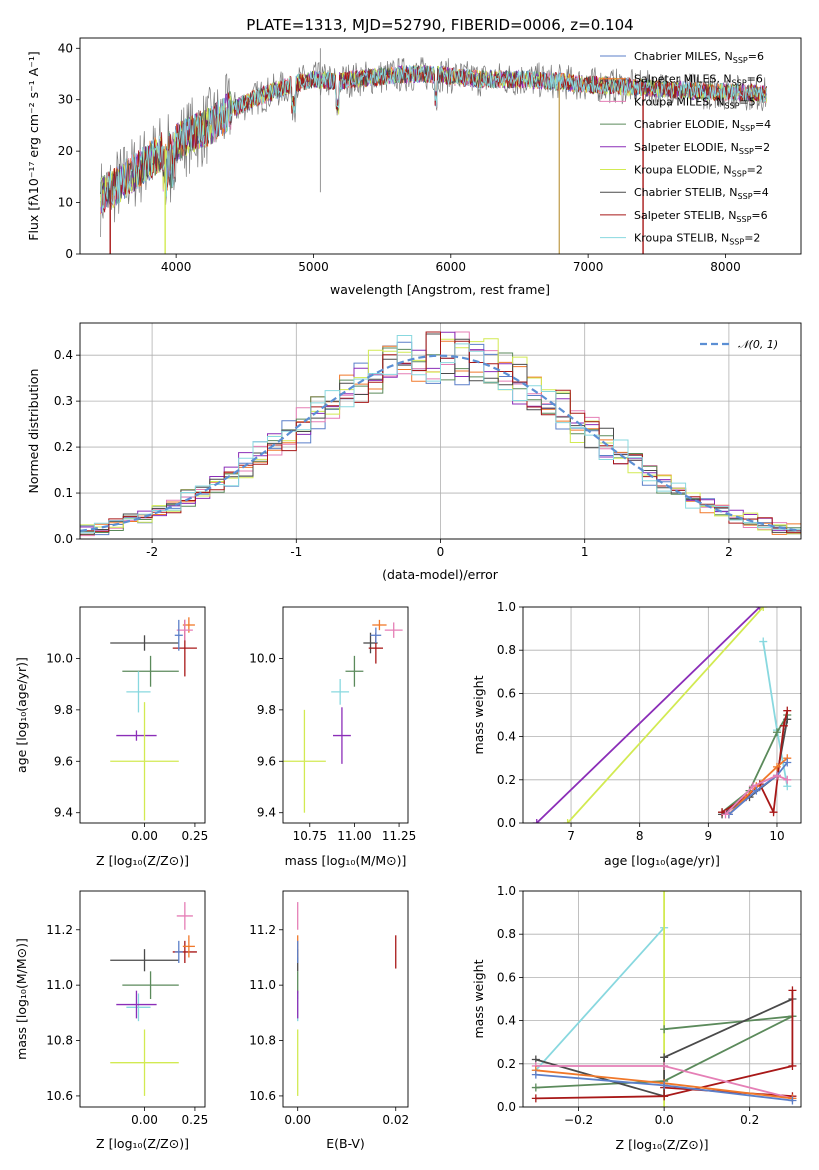  What do you see at coordinates (262, 658) in the screenshot?
I see `y-tick-label: 10.0` at bounding box center [262, 658].